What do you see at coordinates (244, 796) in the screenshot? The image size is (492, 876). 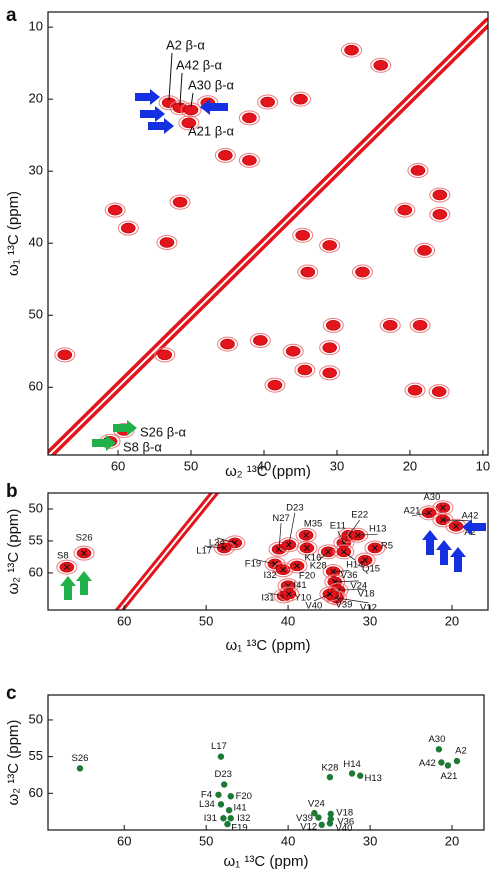 I see `point-label: F20` at bounding box center [244, 796].